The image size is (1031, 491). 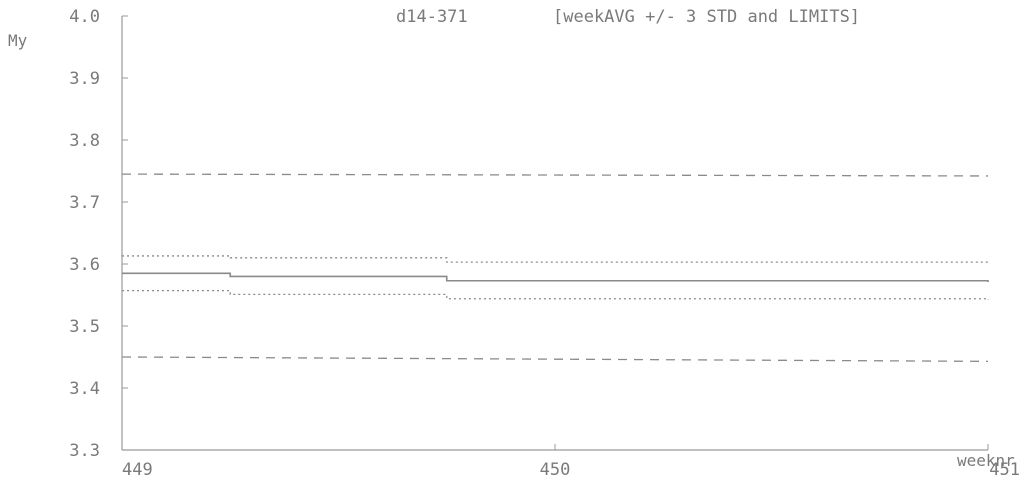 I want to click on y-tick-label: 4.0, so click(x=84, y=17).